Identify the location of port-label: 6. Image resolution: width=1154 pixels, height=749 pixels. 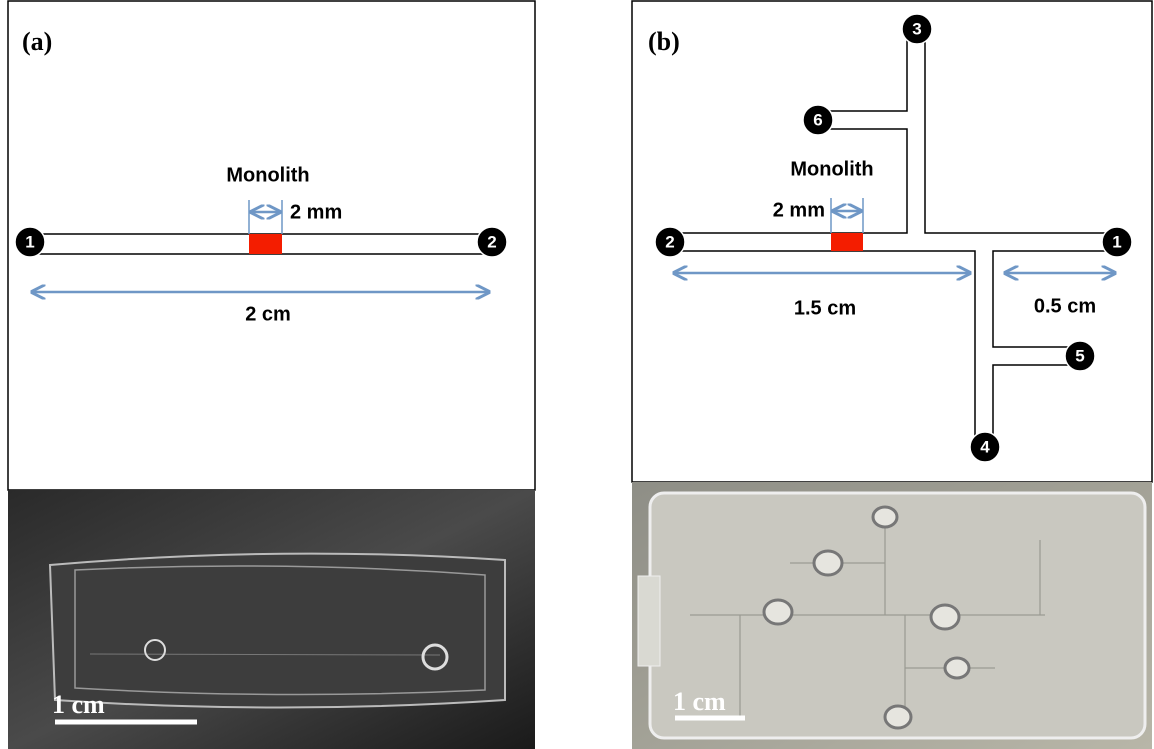
(817, 119).